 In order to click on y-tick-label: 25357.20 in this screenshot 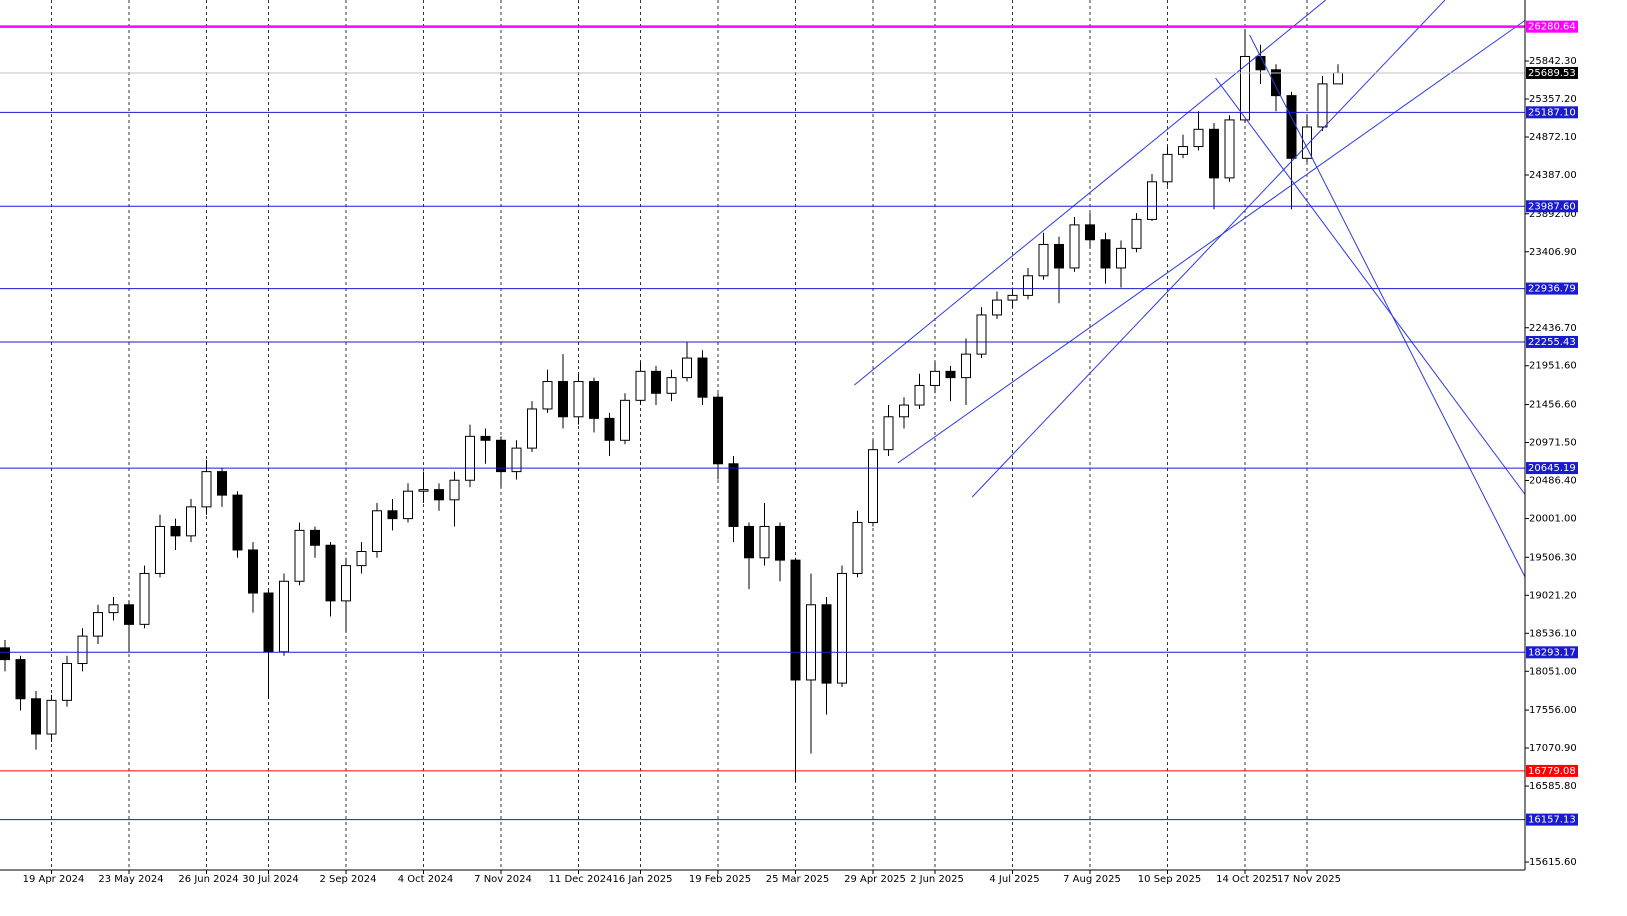, I will do `click(1553, 99)`.